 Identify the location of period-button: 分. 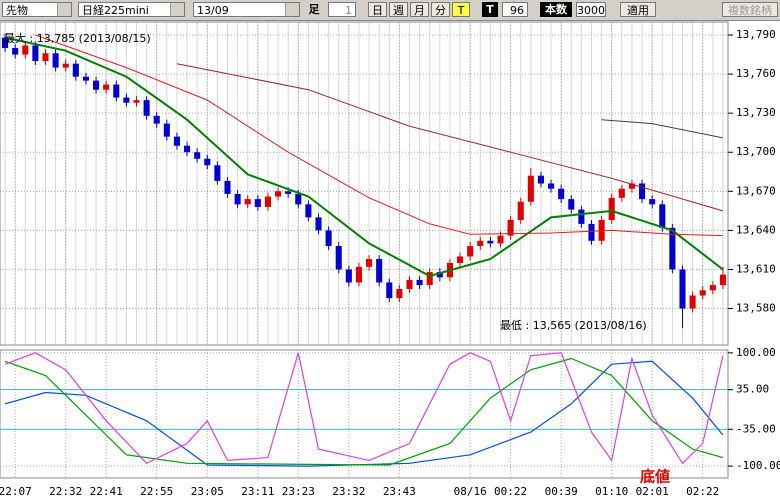
(440, 9).